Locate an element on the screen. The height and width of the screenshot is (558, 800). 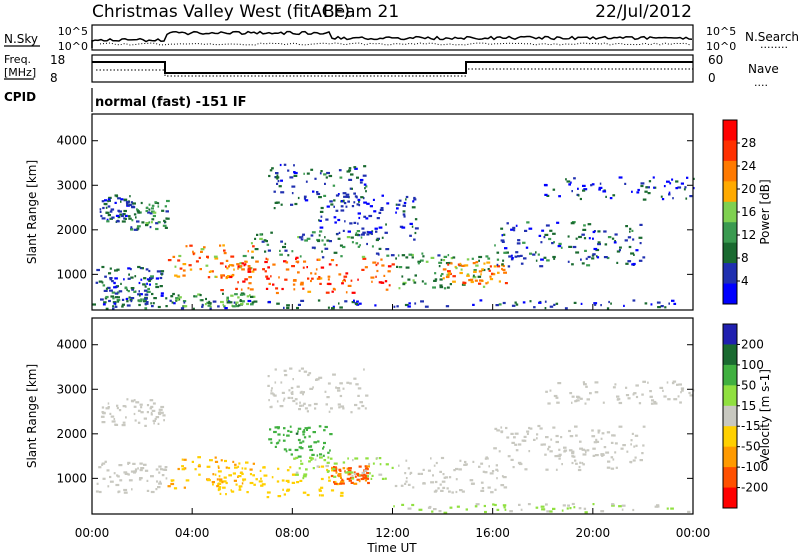
velocity-region is located at coordinates (280, 482).